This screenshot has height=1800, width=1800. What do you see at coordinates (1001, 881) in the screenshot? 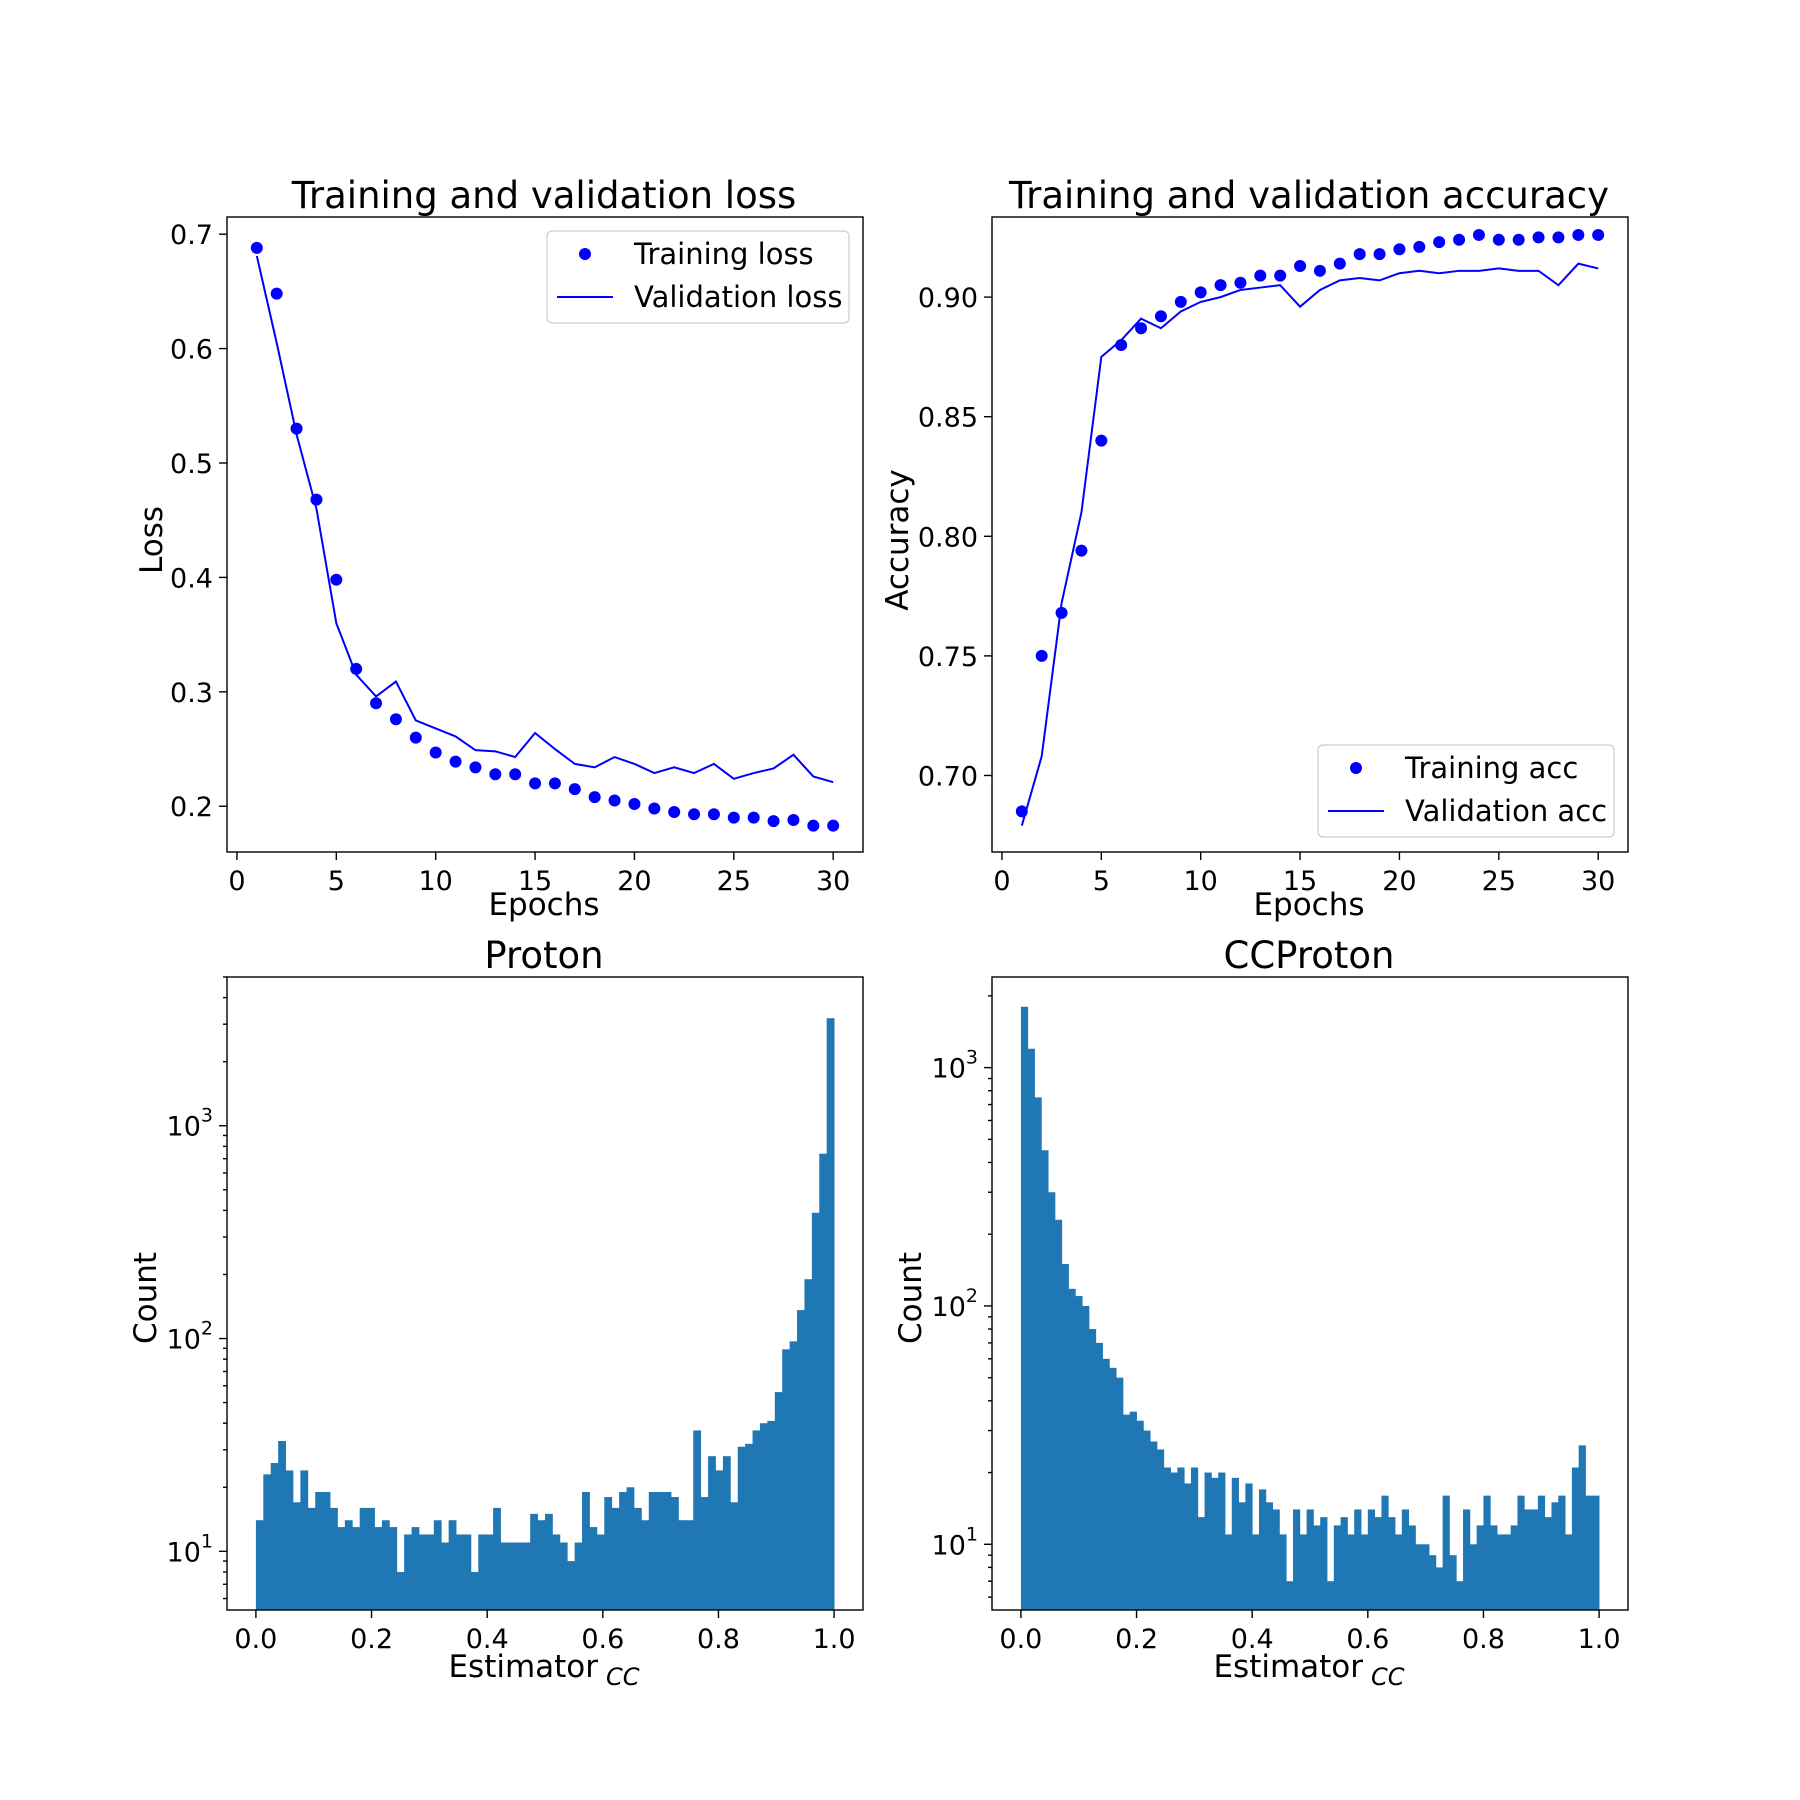
I see `accuracy-chart-xtick-label: 0` at bounding box center [1001, 881].